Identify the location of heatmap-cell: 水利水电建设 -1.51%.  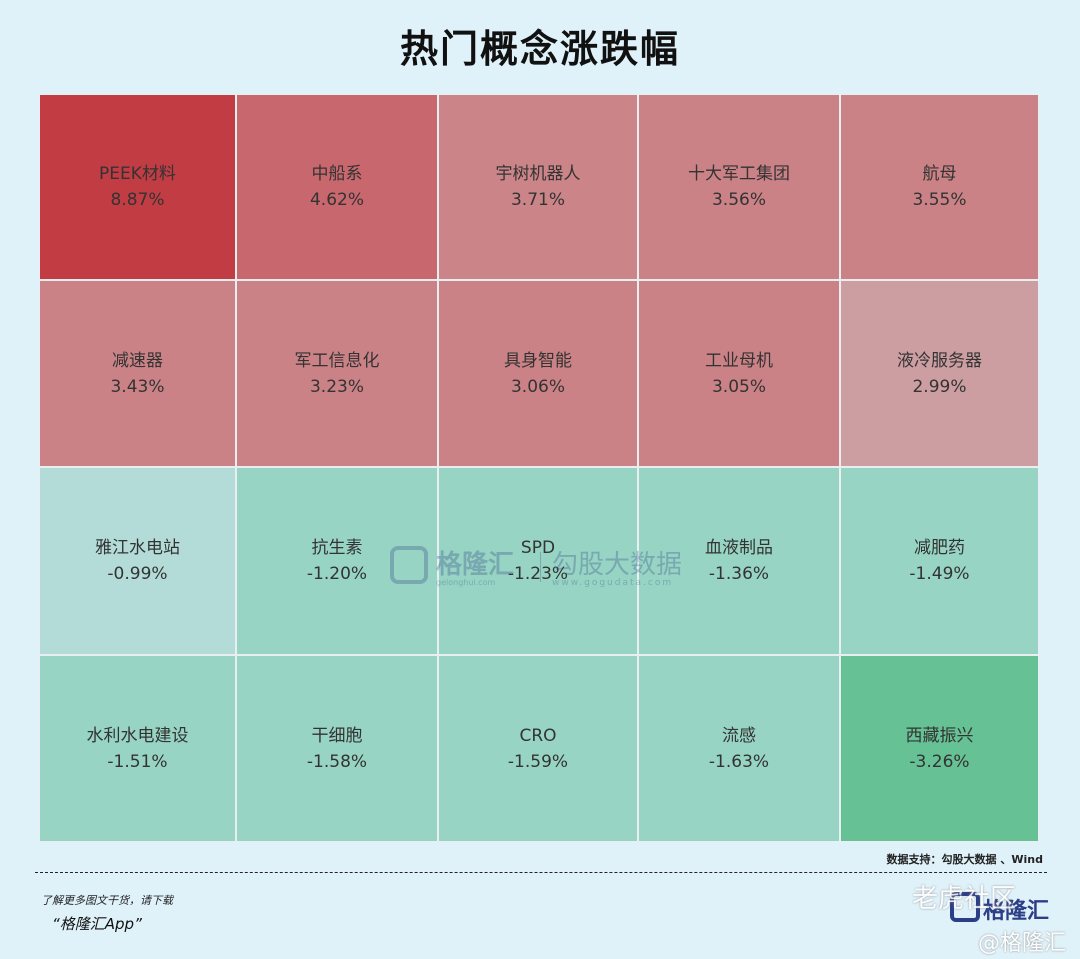
(137, 748).